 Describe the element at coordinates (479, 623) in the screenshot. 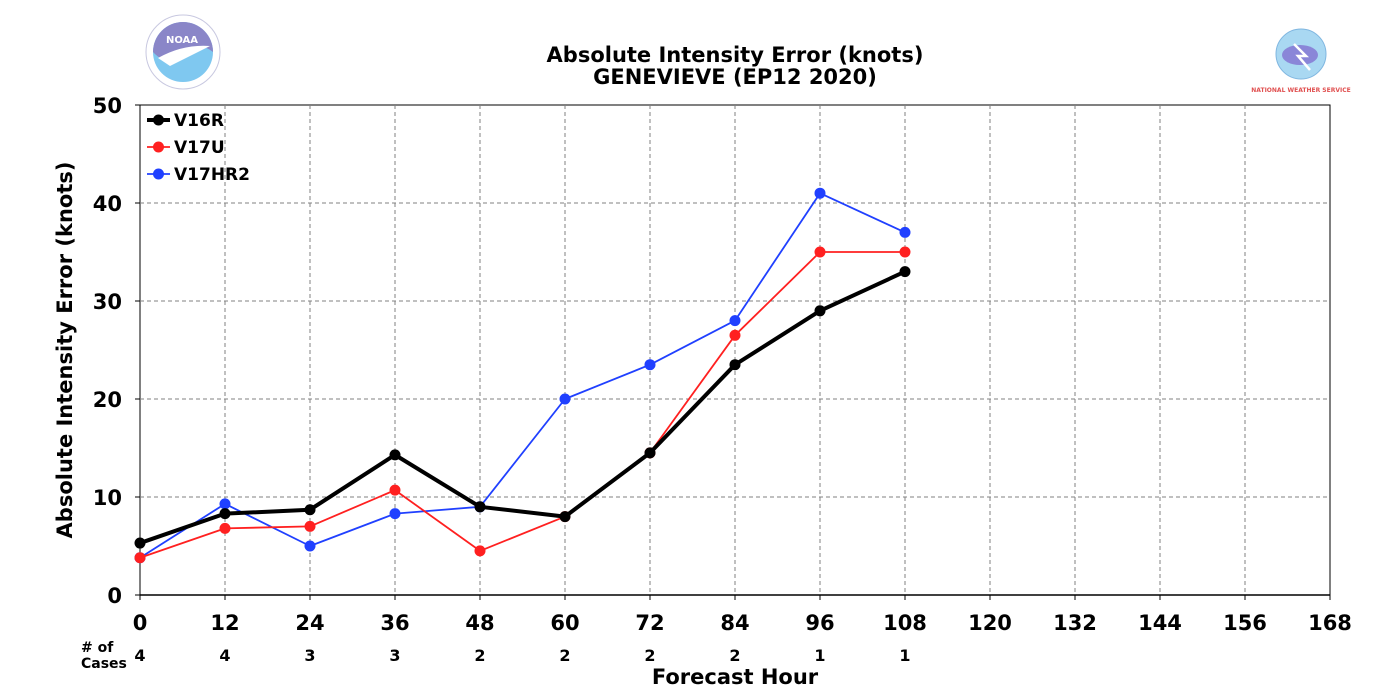

I see `x-tick-label: 48` at that location.